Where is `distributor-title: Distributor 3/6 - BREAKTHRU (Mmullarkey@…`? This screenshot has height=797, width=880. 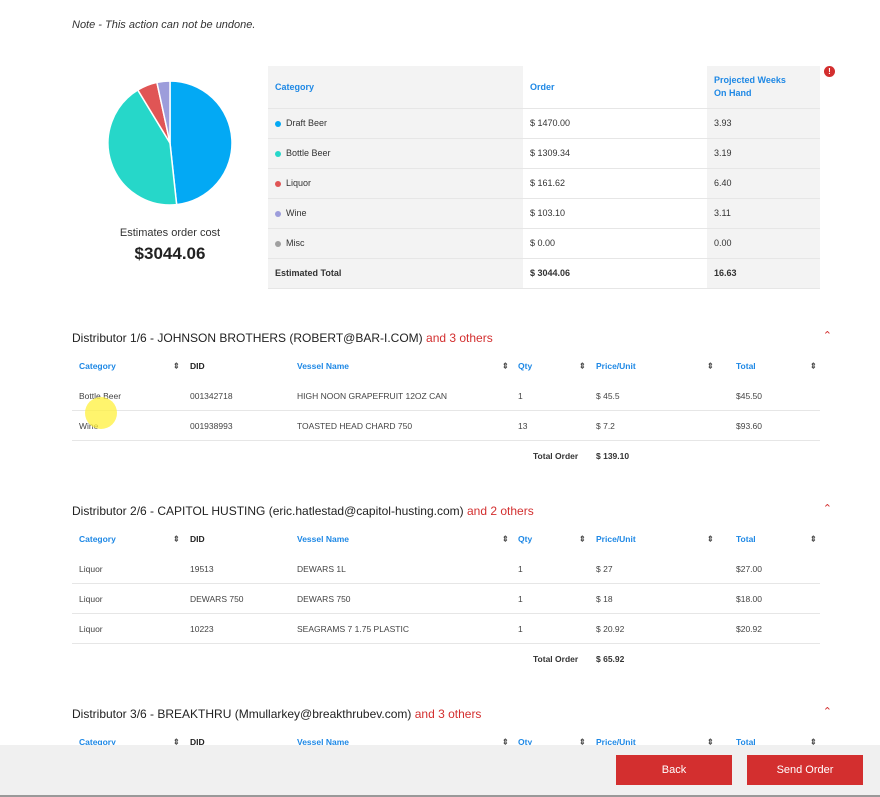 distributor-title: Distributor 3/6 - BREAKTHRU (Mmullarkey@… is located at coordinates (452, 716).